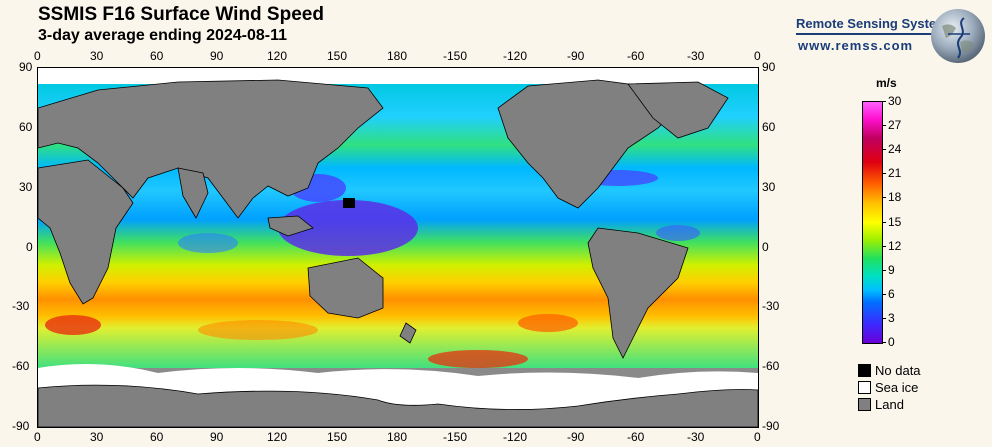 The image size is (992, 447). I want to click on new-zealand-land, so click(408, 333).